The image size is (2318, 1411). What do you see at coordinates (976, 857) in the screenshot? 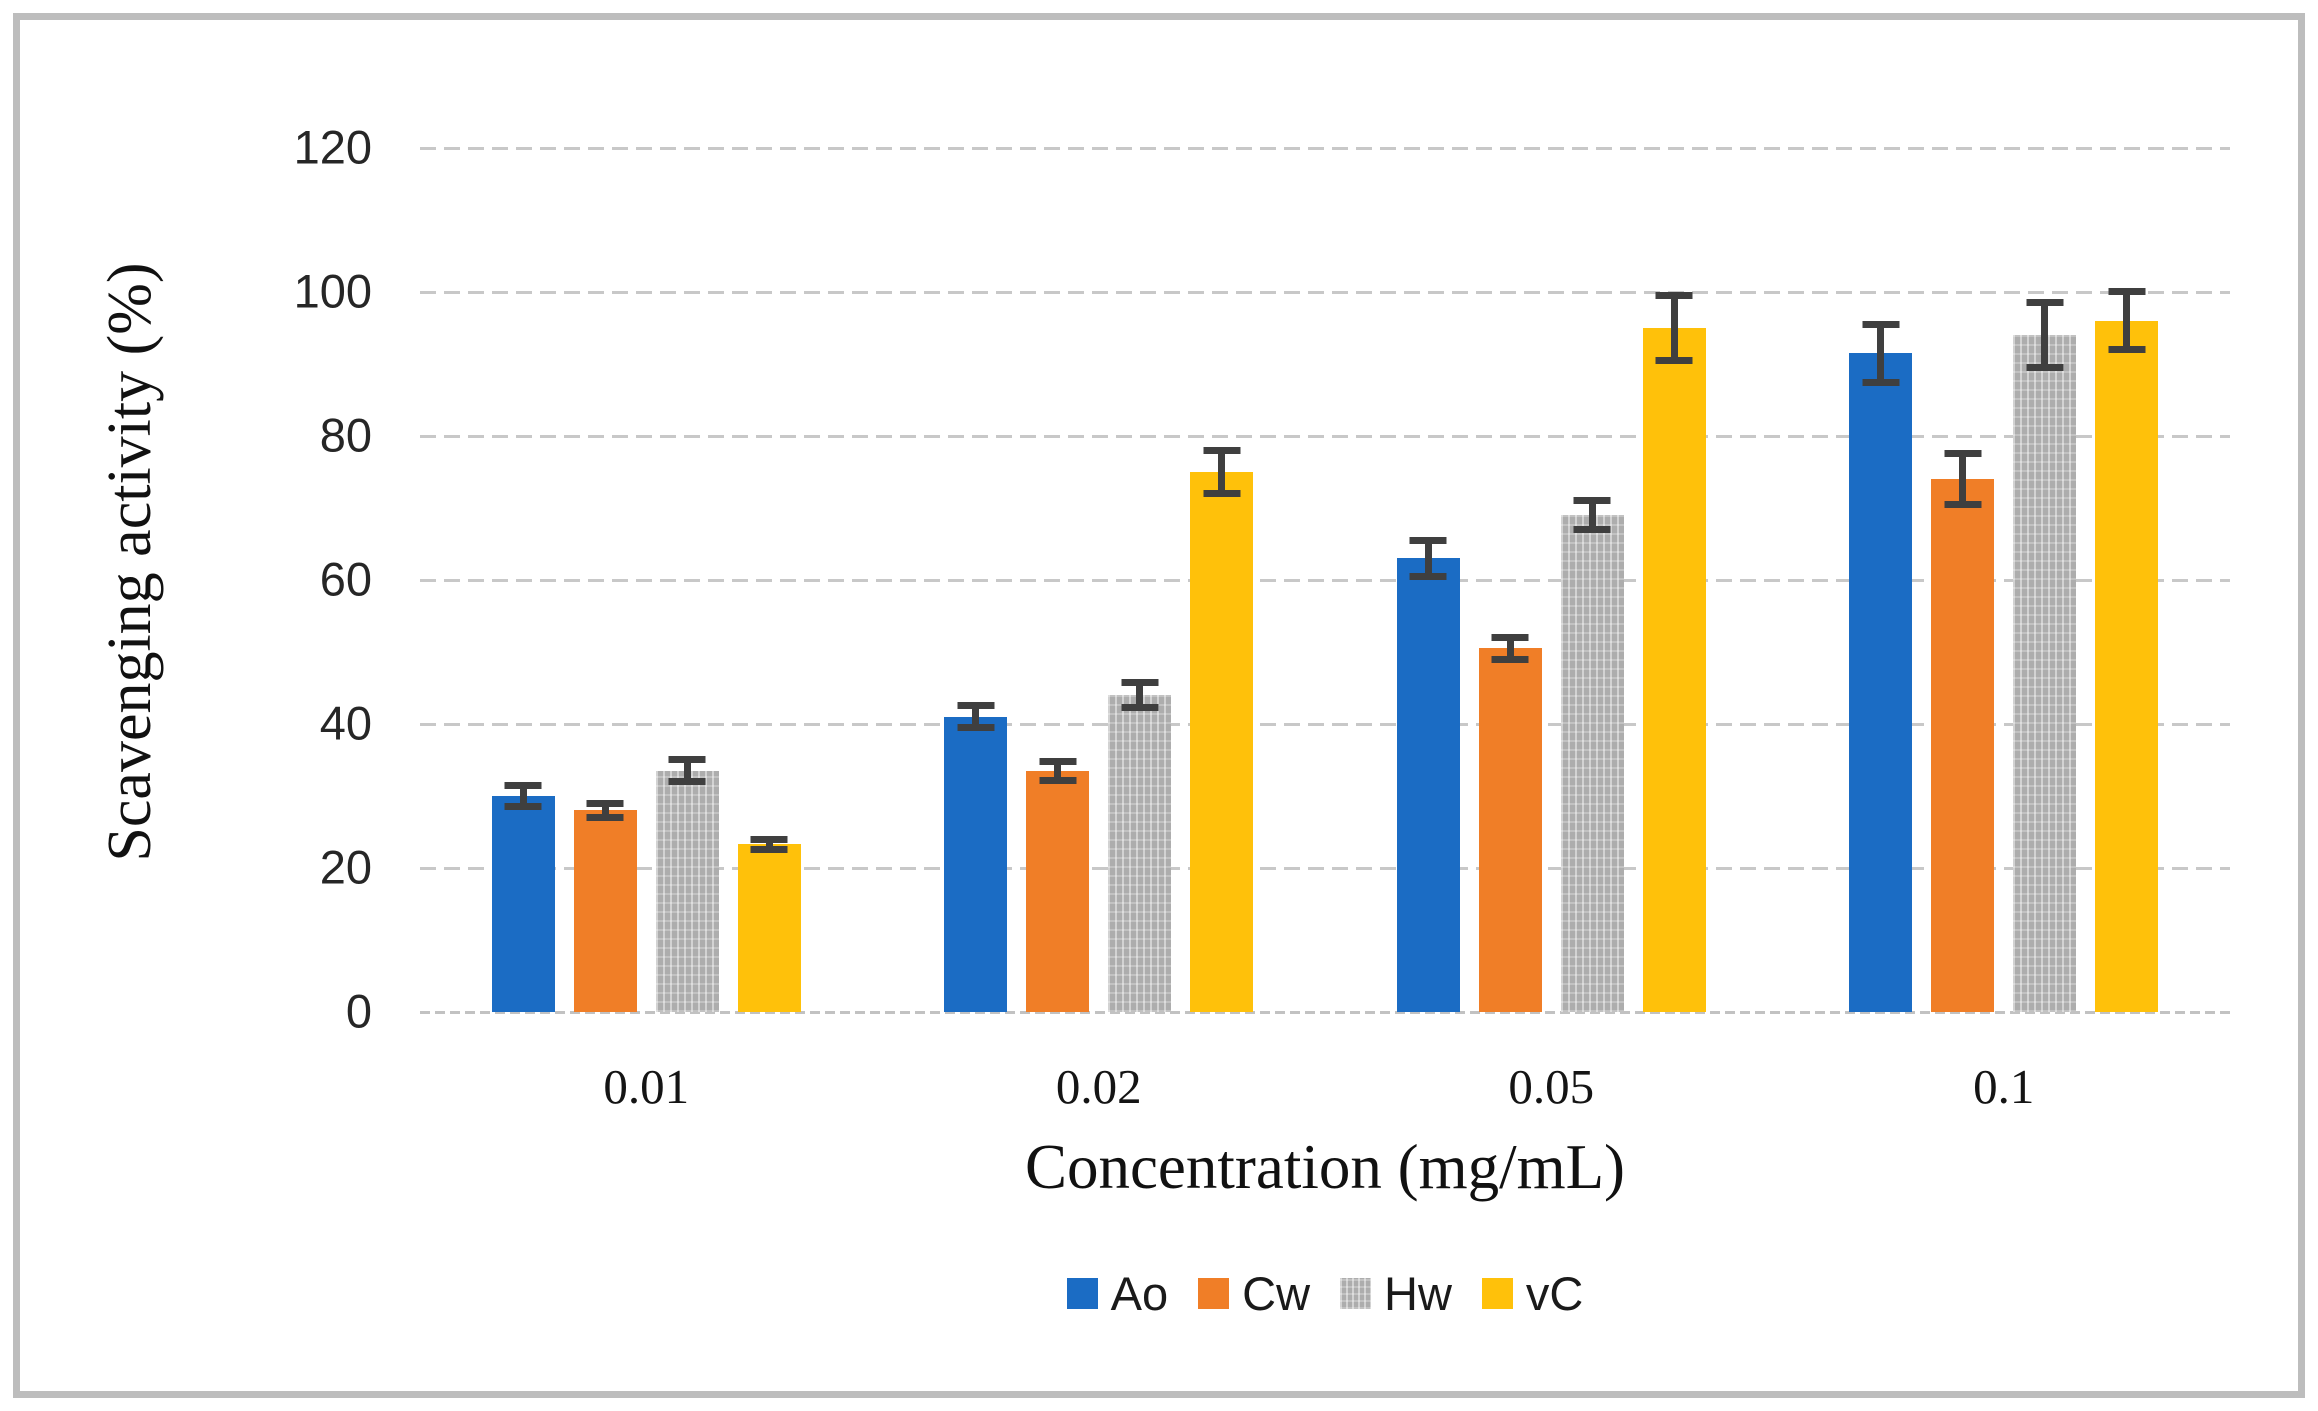
I see `bar-Ao-0.02` at bounding box center [976, 857].